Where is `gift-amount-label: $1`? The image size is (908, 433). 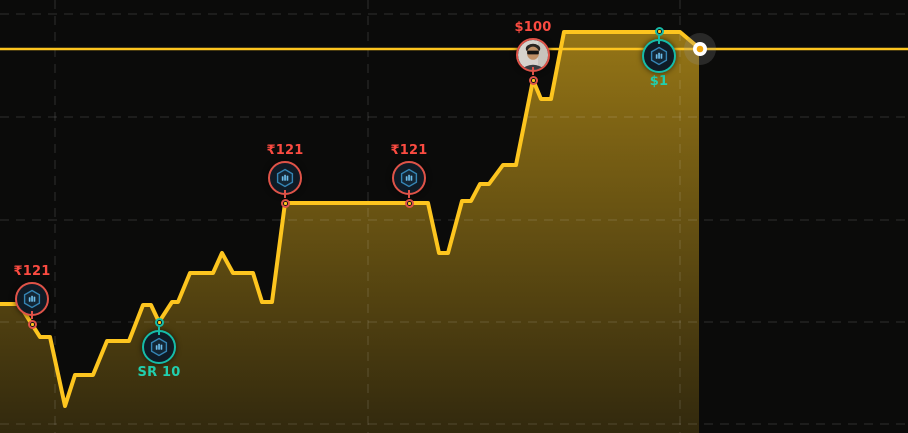 gift-amount-label: $1 is located at coordinates (659, 81).